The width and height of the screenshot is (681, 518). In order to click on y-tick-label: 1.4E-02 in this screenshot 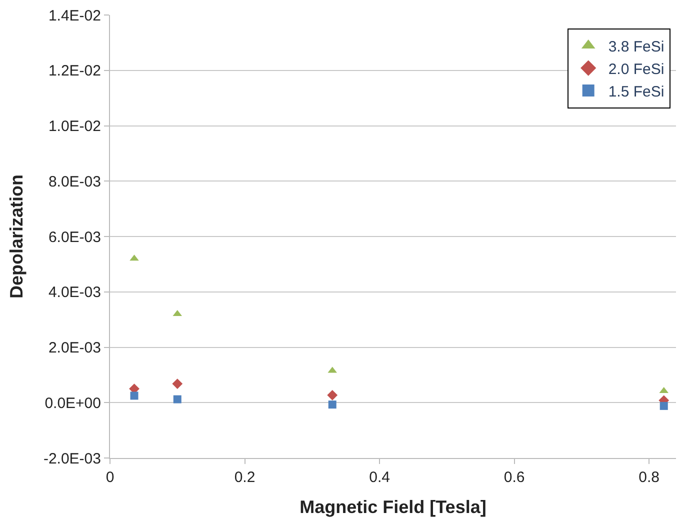, I will do `click(74, 15)`.